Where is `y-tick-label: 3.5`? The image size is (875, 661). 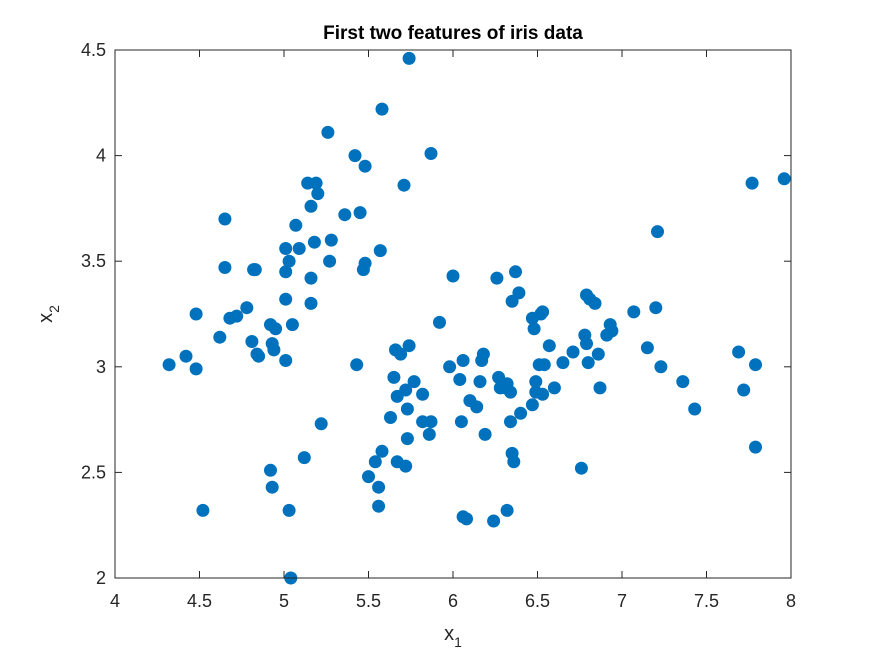 y-tick-label: 3.5 is located at coordinates (93, 261).